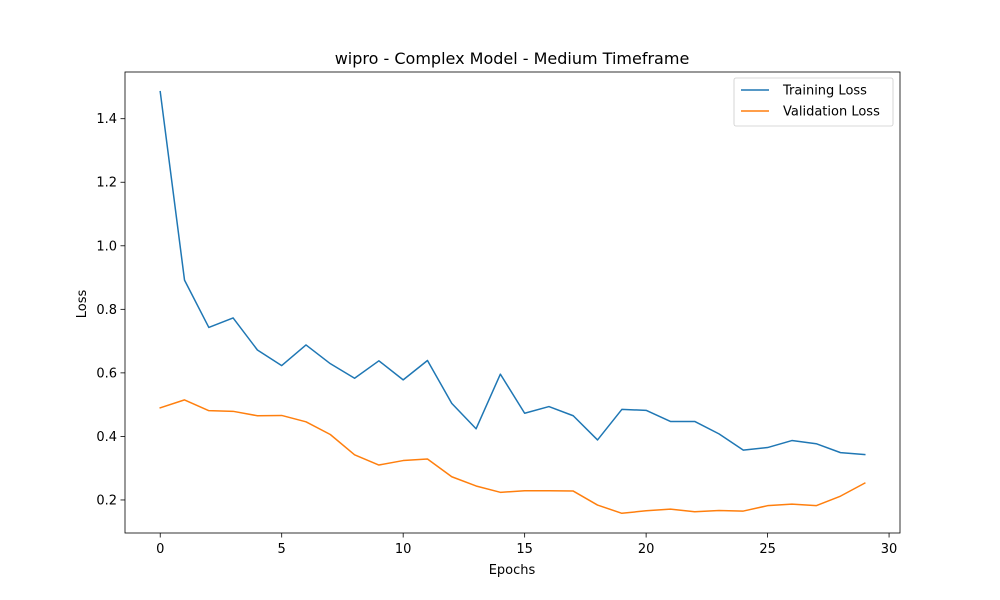 The width and height of the screenshot is (1000, 600). What do you see at coordinates (831, 112) in the screenshot?
I see `legend-label-1: Validation Loss` at bounding box center [831, 112].